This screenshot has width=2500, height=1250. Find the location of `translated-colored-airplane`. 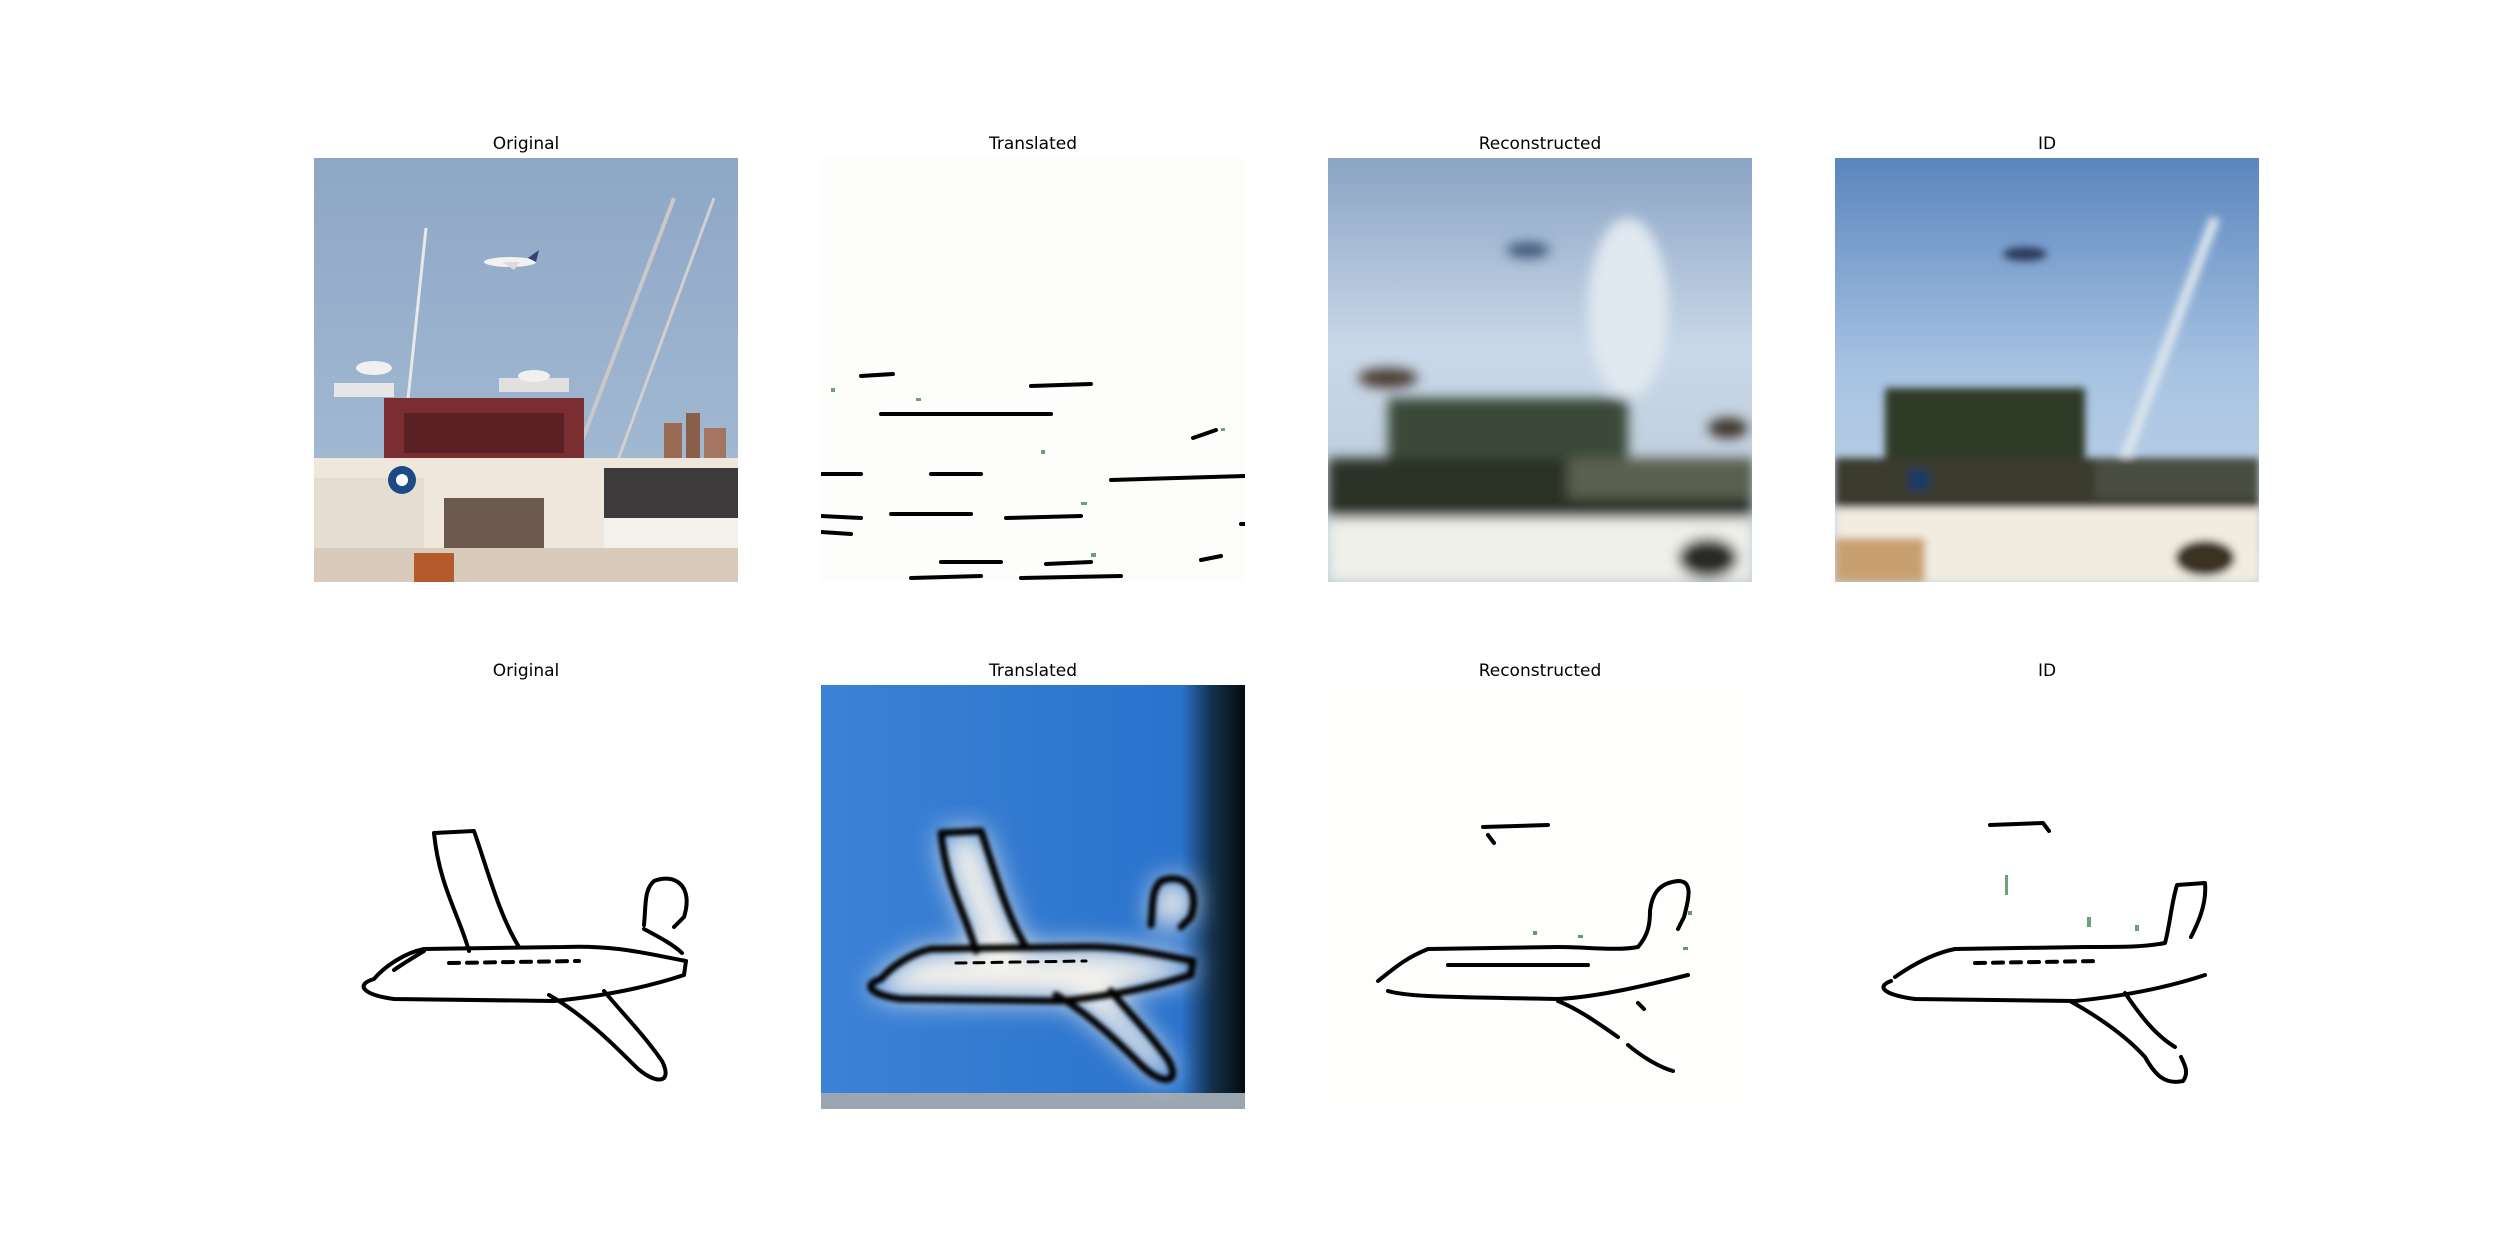

translated-colored-airplane is located at coordinates (1033, 897).